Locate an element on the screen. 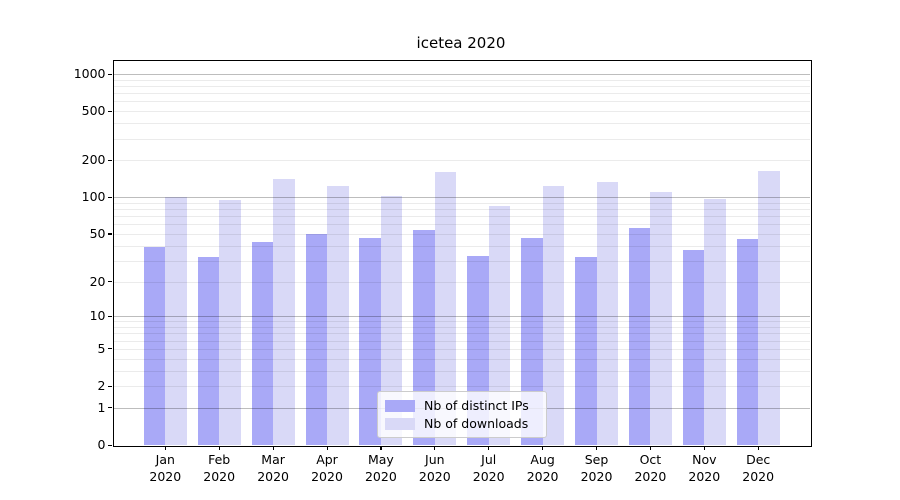  legend-item-downloads: Nb of downloads is located at coordinates (462, 423).